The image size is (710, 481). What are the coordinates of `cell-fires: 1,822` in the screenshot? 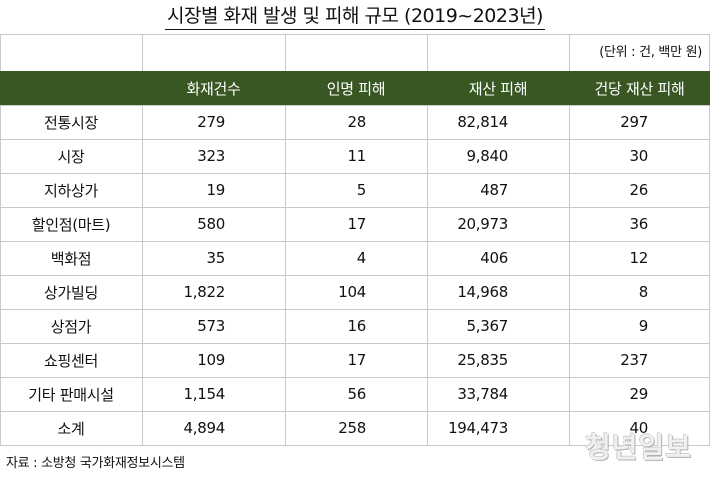 It's located at (204, 292).